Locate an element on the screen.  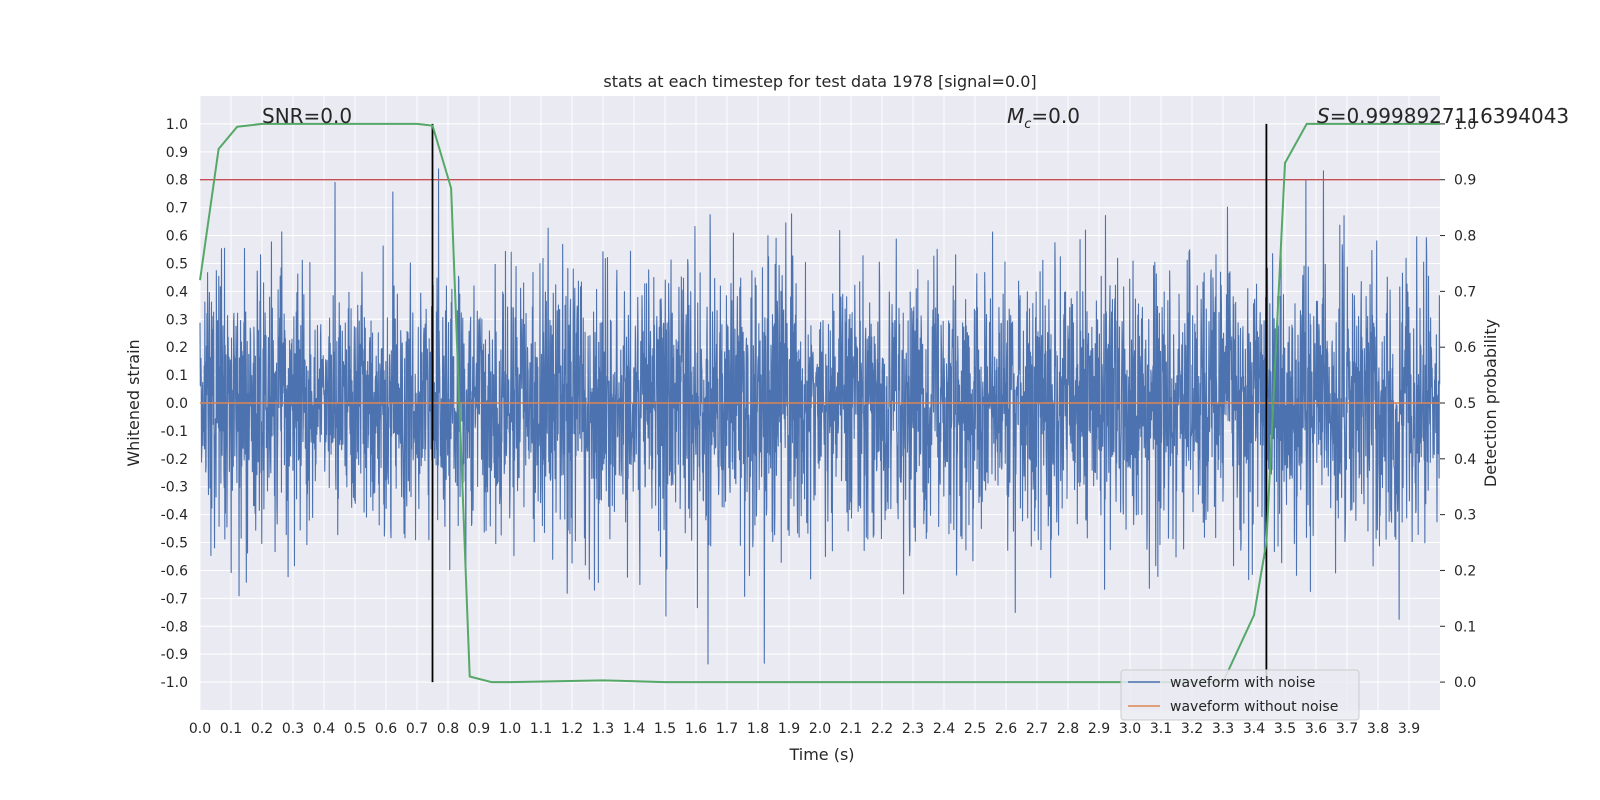
x-tick-label: 1.8 is located at coordinates (758, 729).